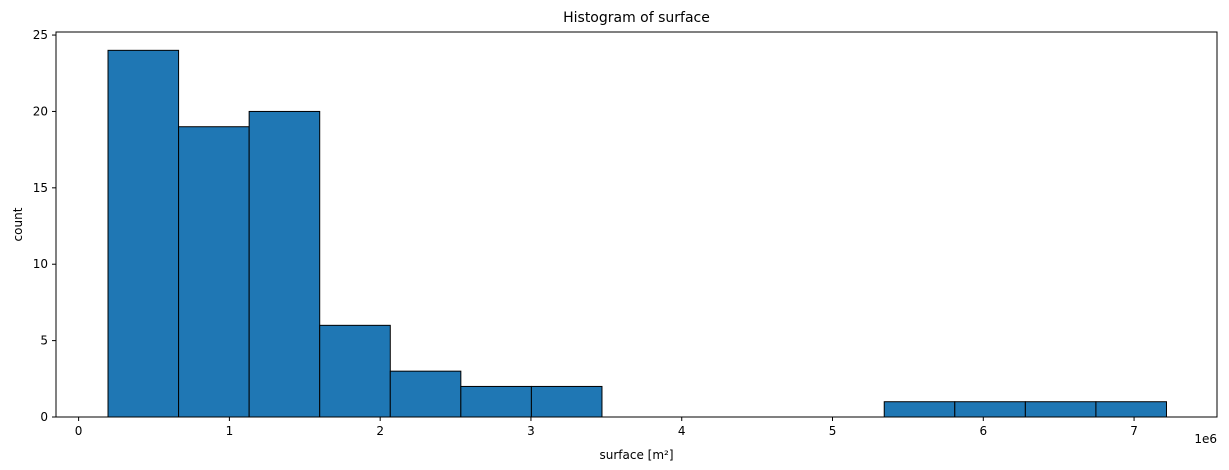 The width and height of the screenshot is (1229, 470). Describe the element at coordinates (40, 35) in the screenshot. I see `y-tick-label: 25` at that location.